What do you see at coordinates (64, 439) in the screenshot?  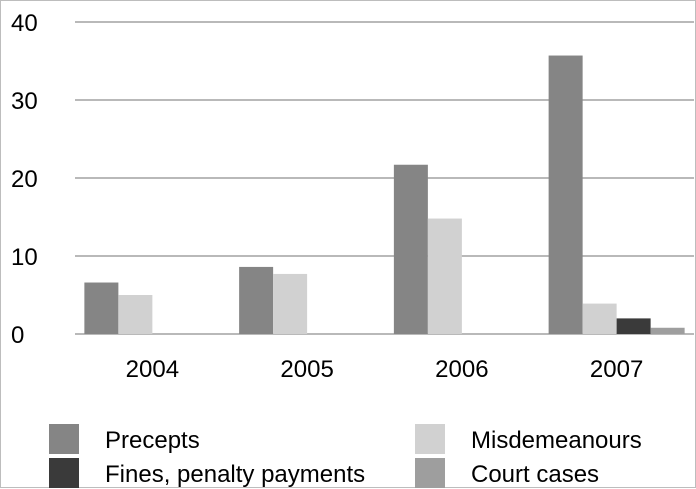 I see `legend-swatch-precepts` at bounding box center [64, 439].